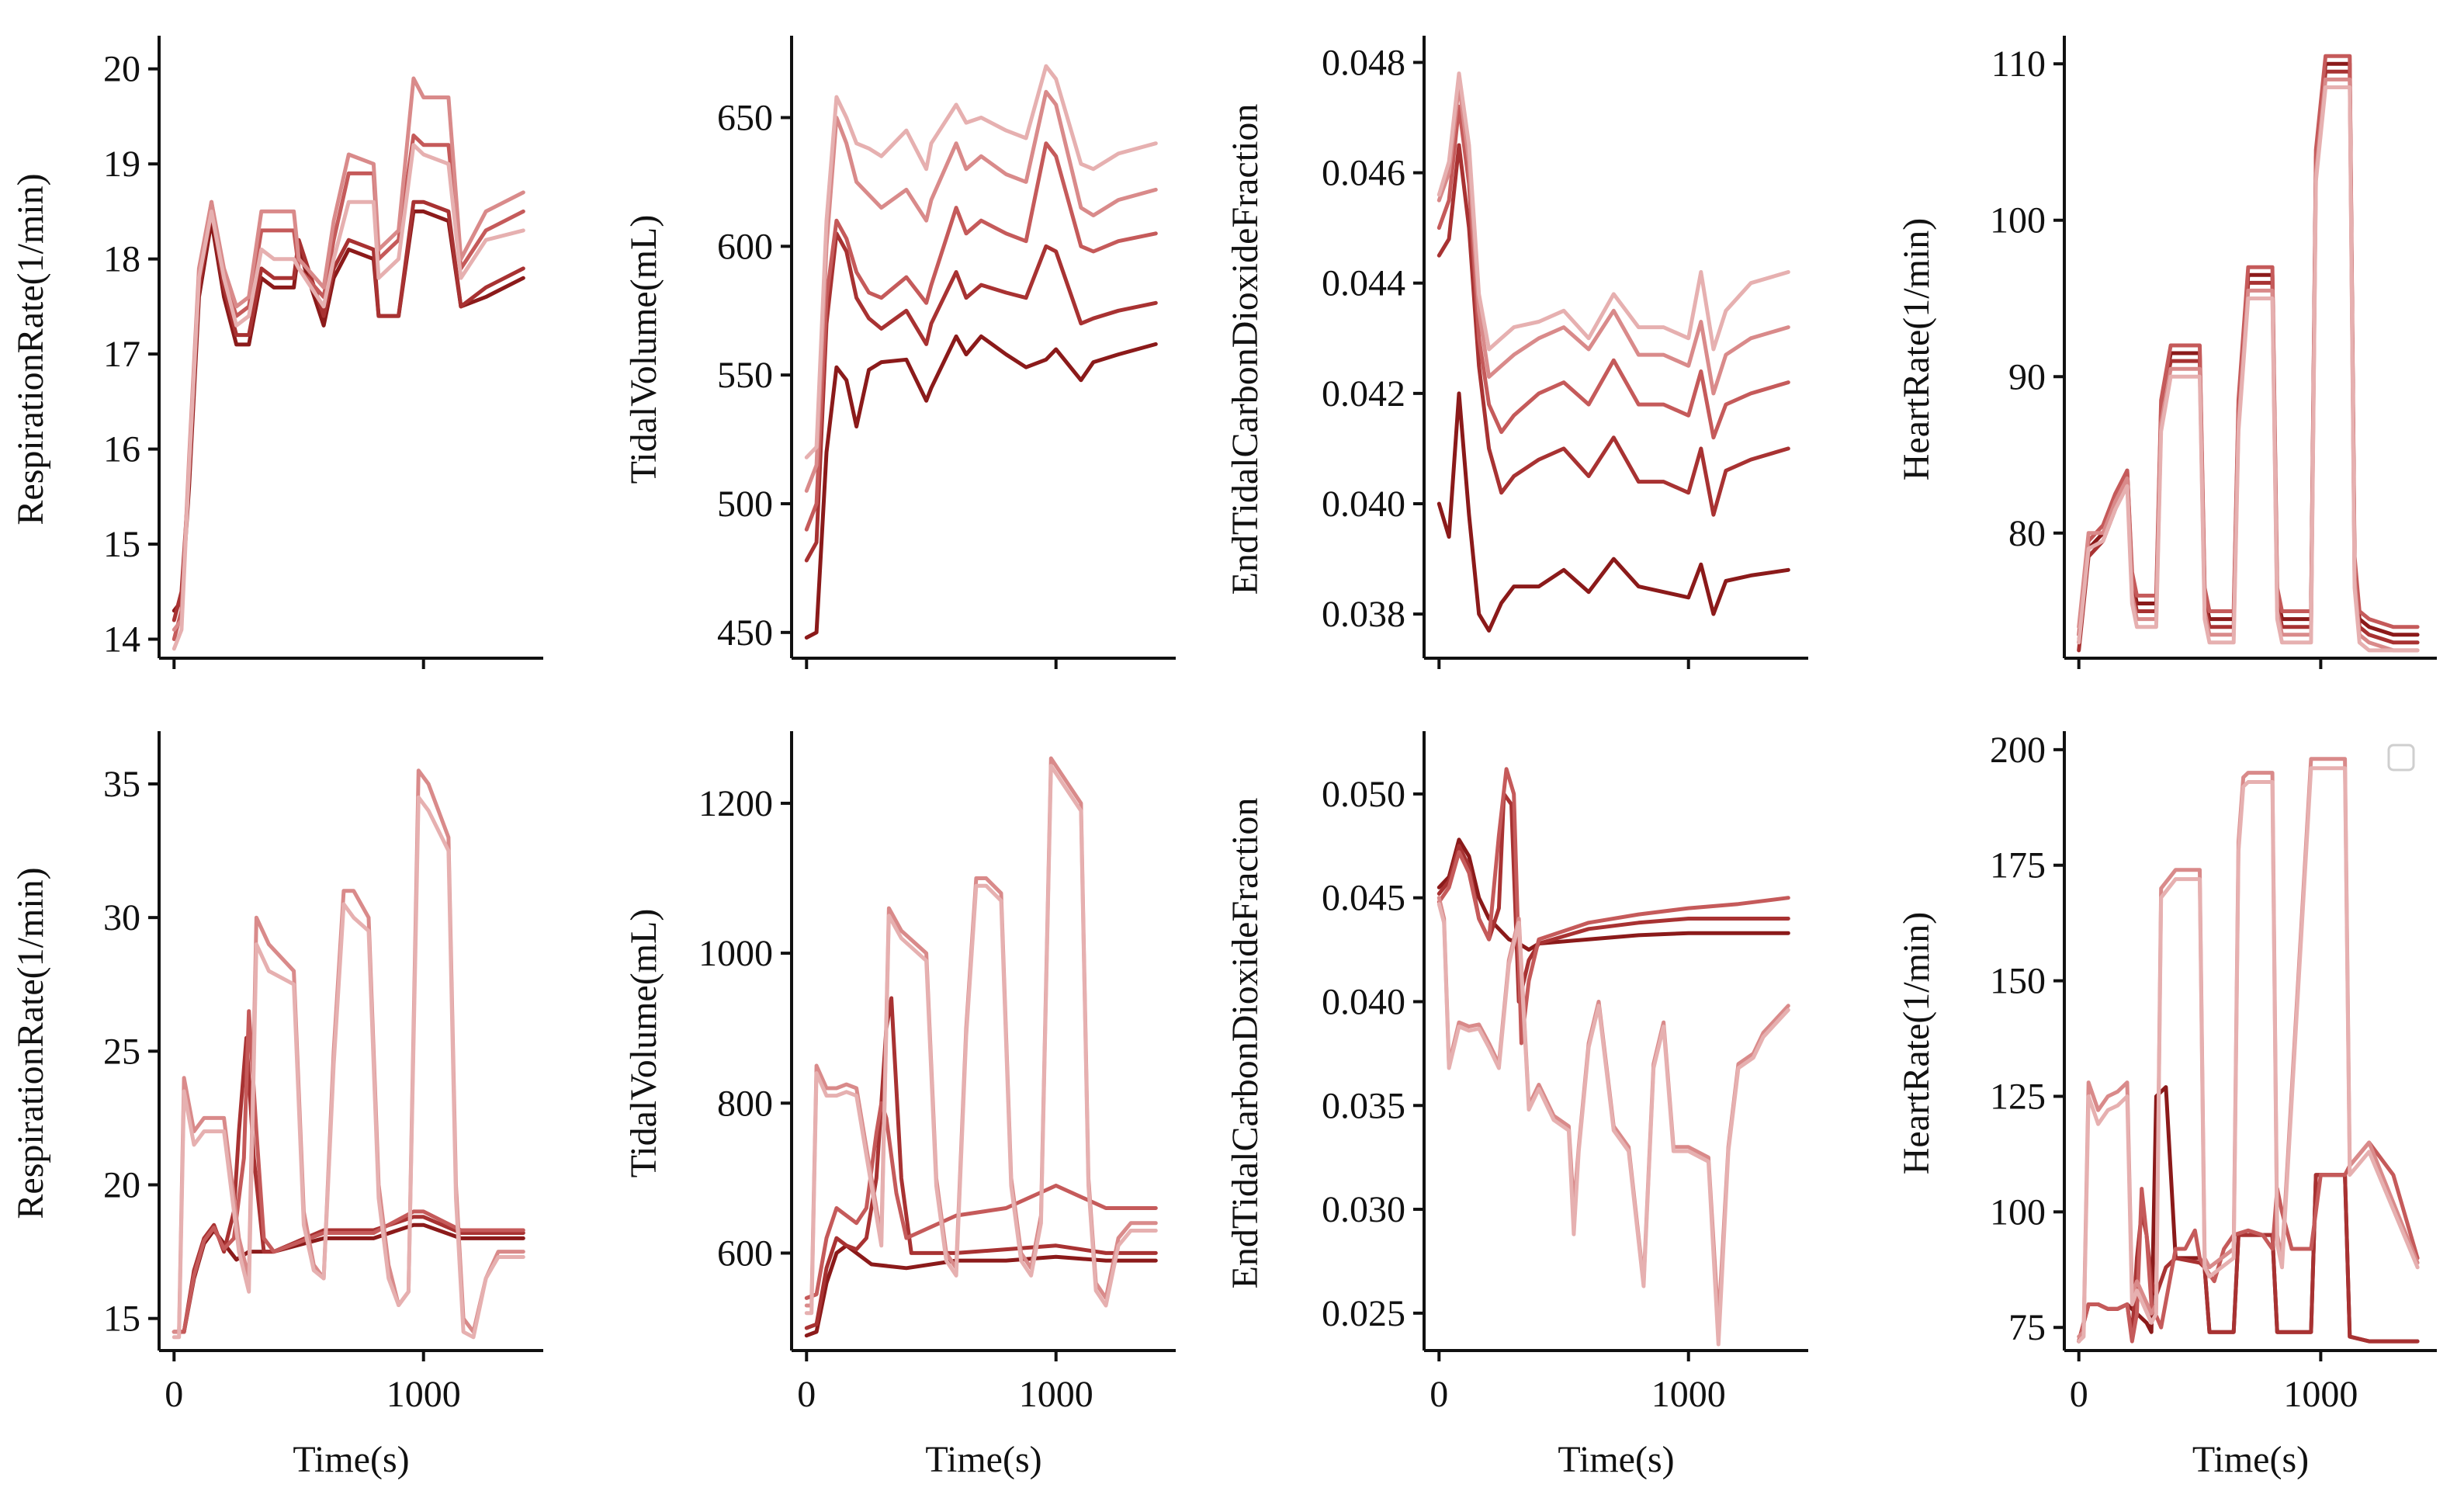 The height and width of the screenshot is (1505, 2464). What do you see at coordinates (121, 260) in the screenshot?
I see `y-tick-label: 18` at bounding box center [121, 260].